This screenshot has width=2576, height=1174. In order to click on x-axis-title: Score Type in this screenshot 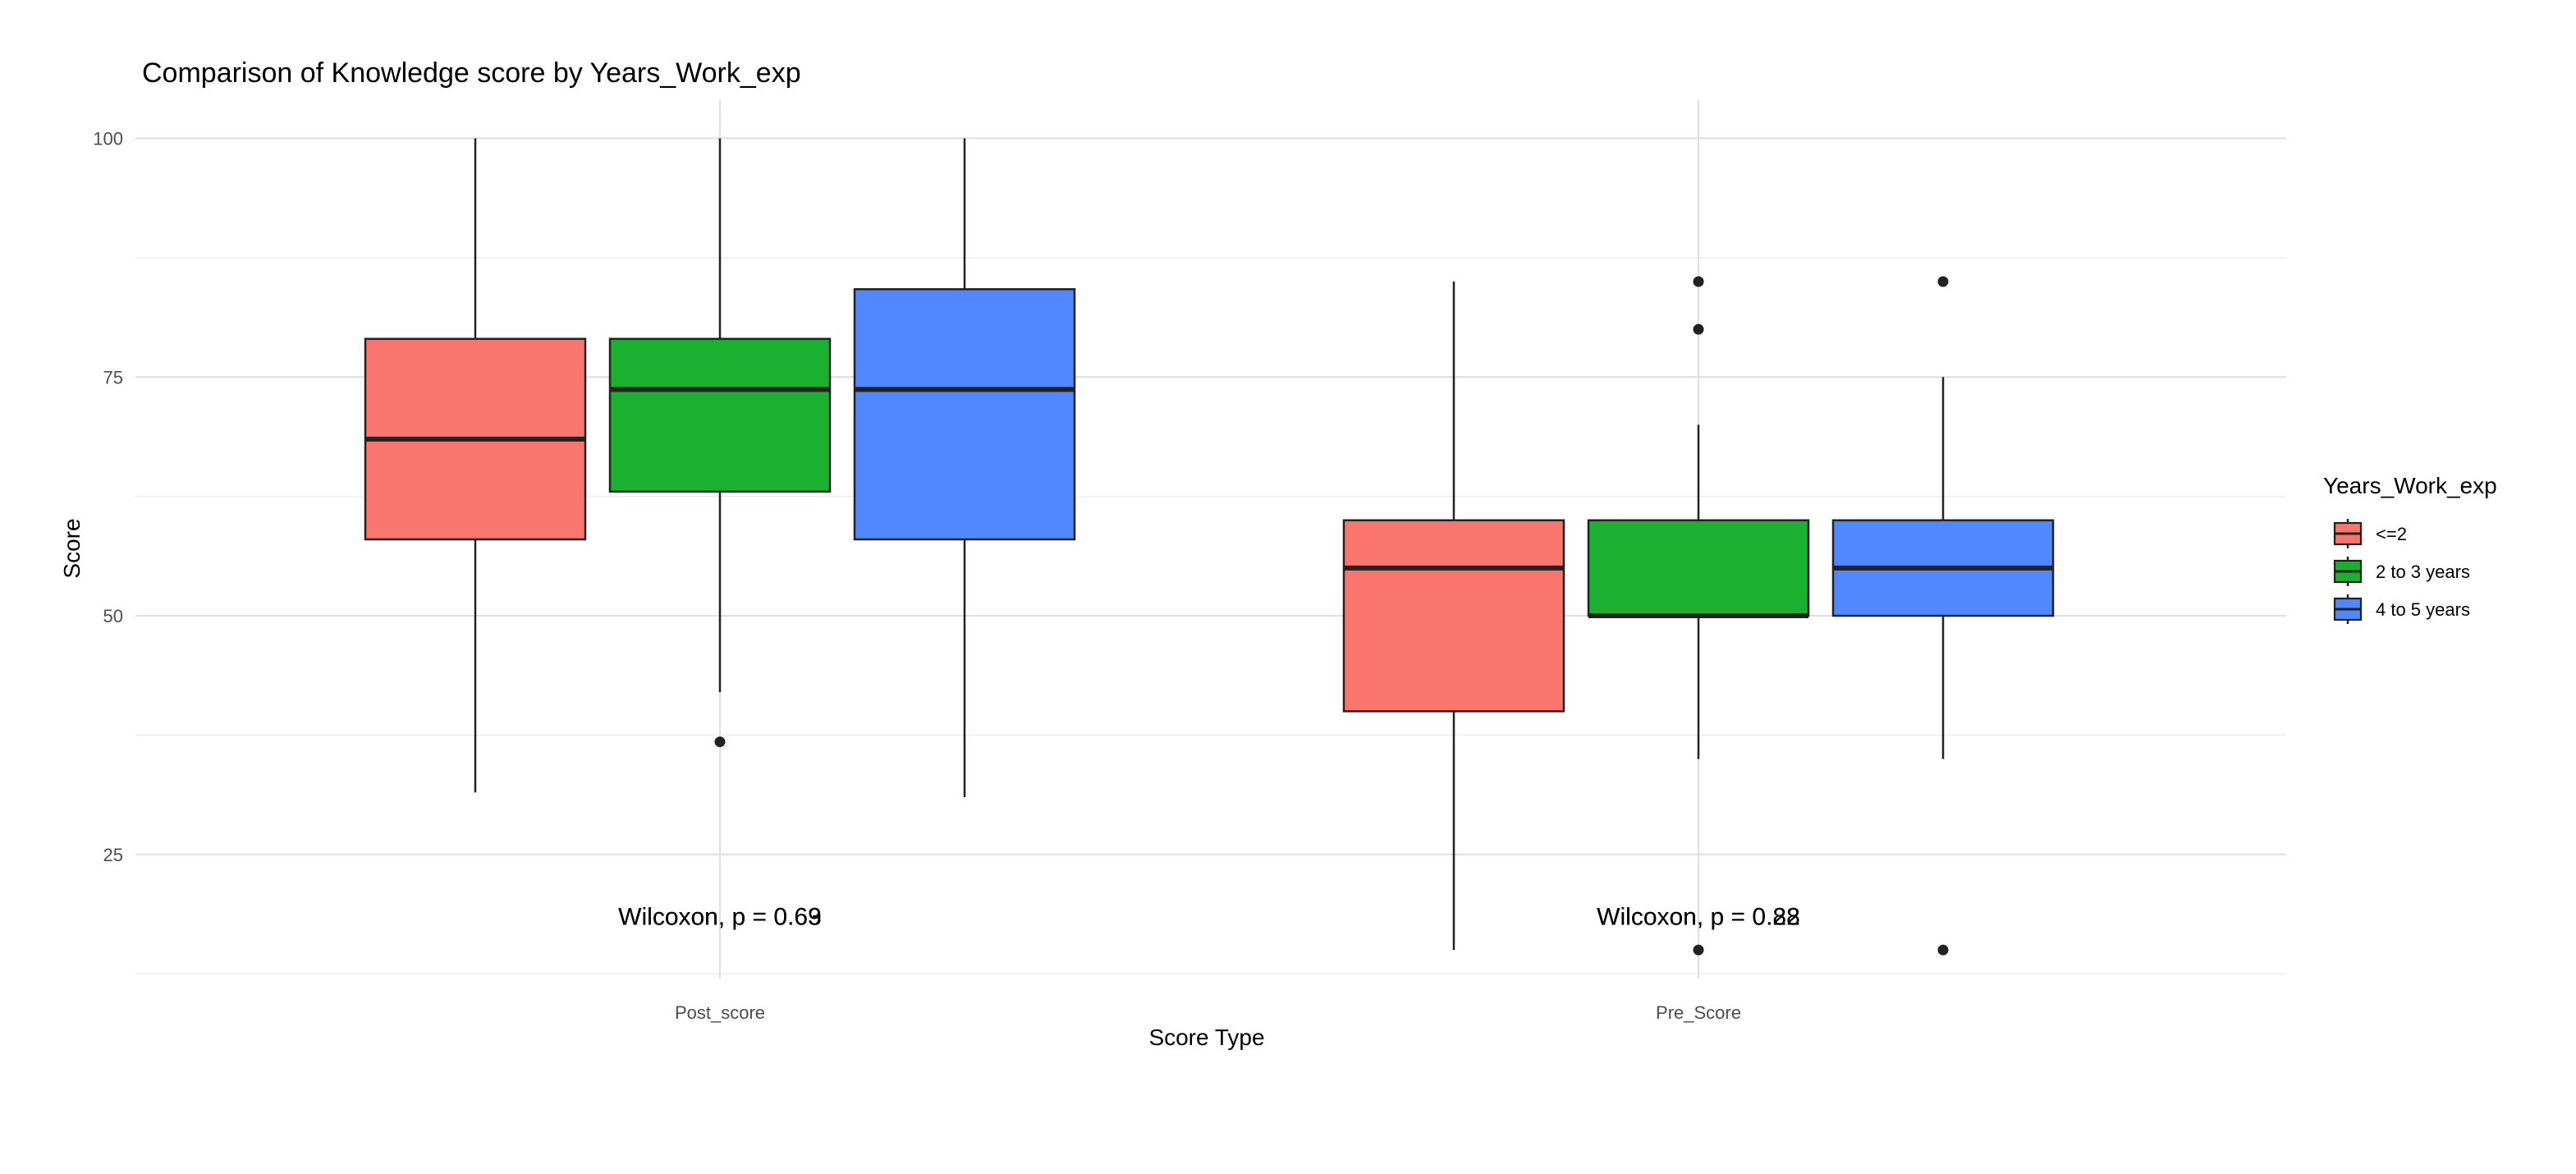, I will do `click(1206, 1037)`.